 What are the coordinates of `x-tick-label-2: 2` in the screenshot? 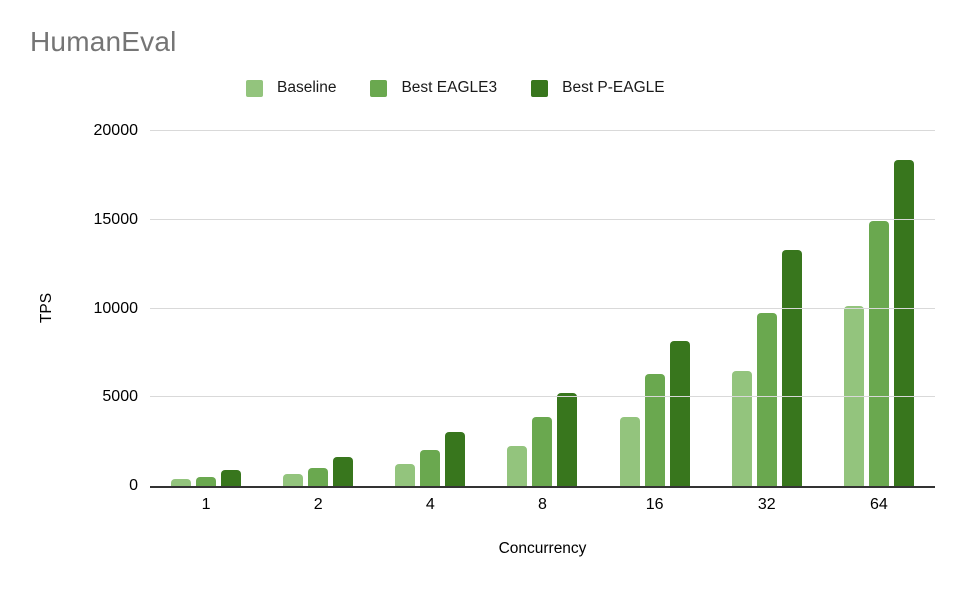 It's located at (318, 504).